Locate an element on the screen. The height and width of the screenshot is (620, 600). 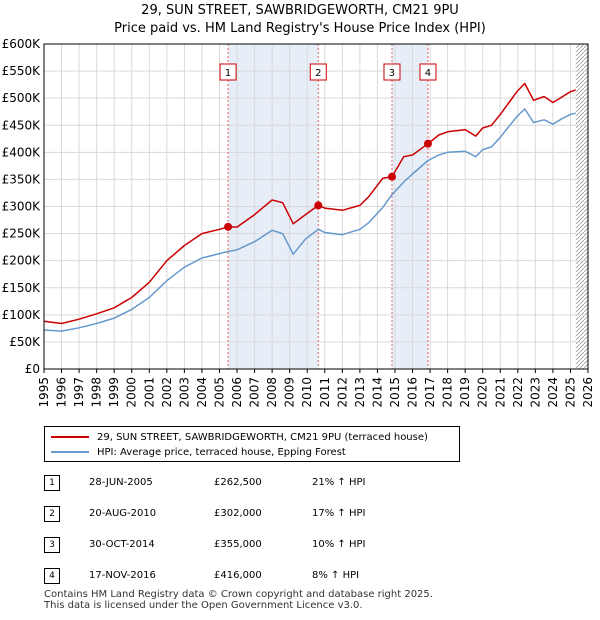
x-tick-label: 2015 is located at coordinates (395, 392).